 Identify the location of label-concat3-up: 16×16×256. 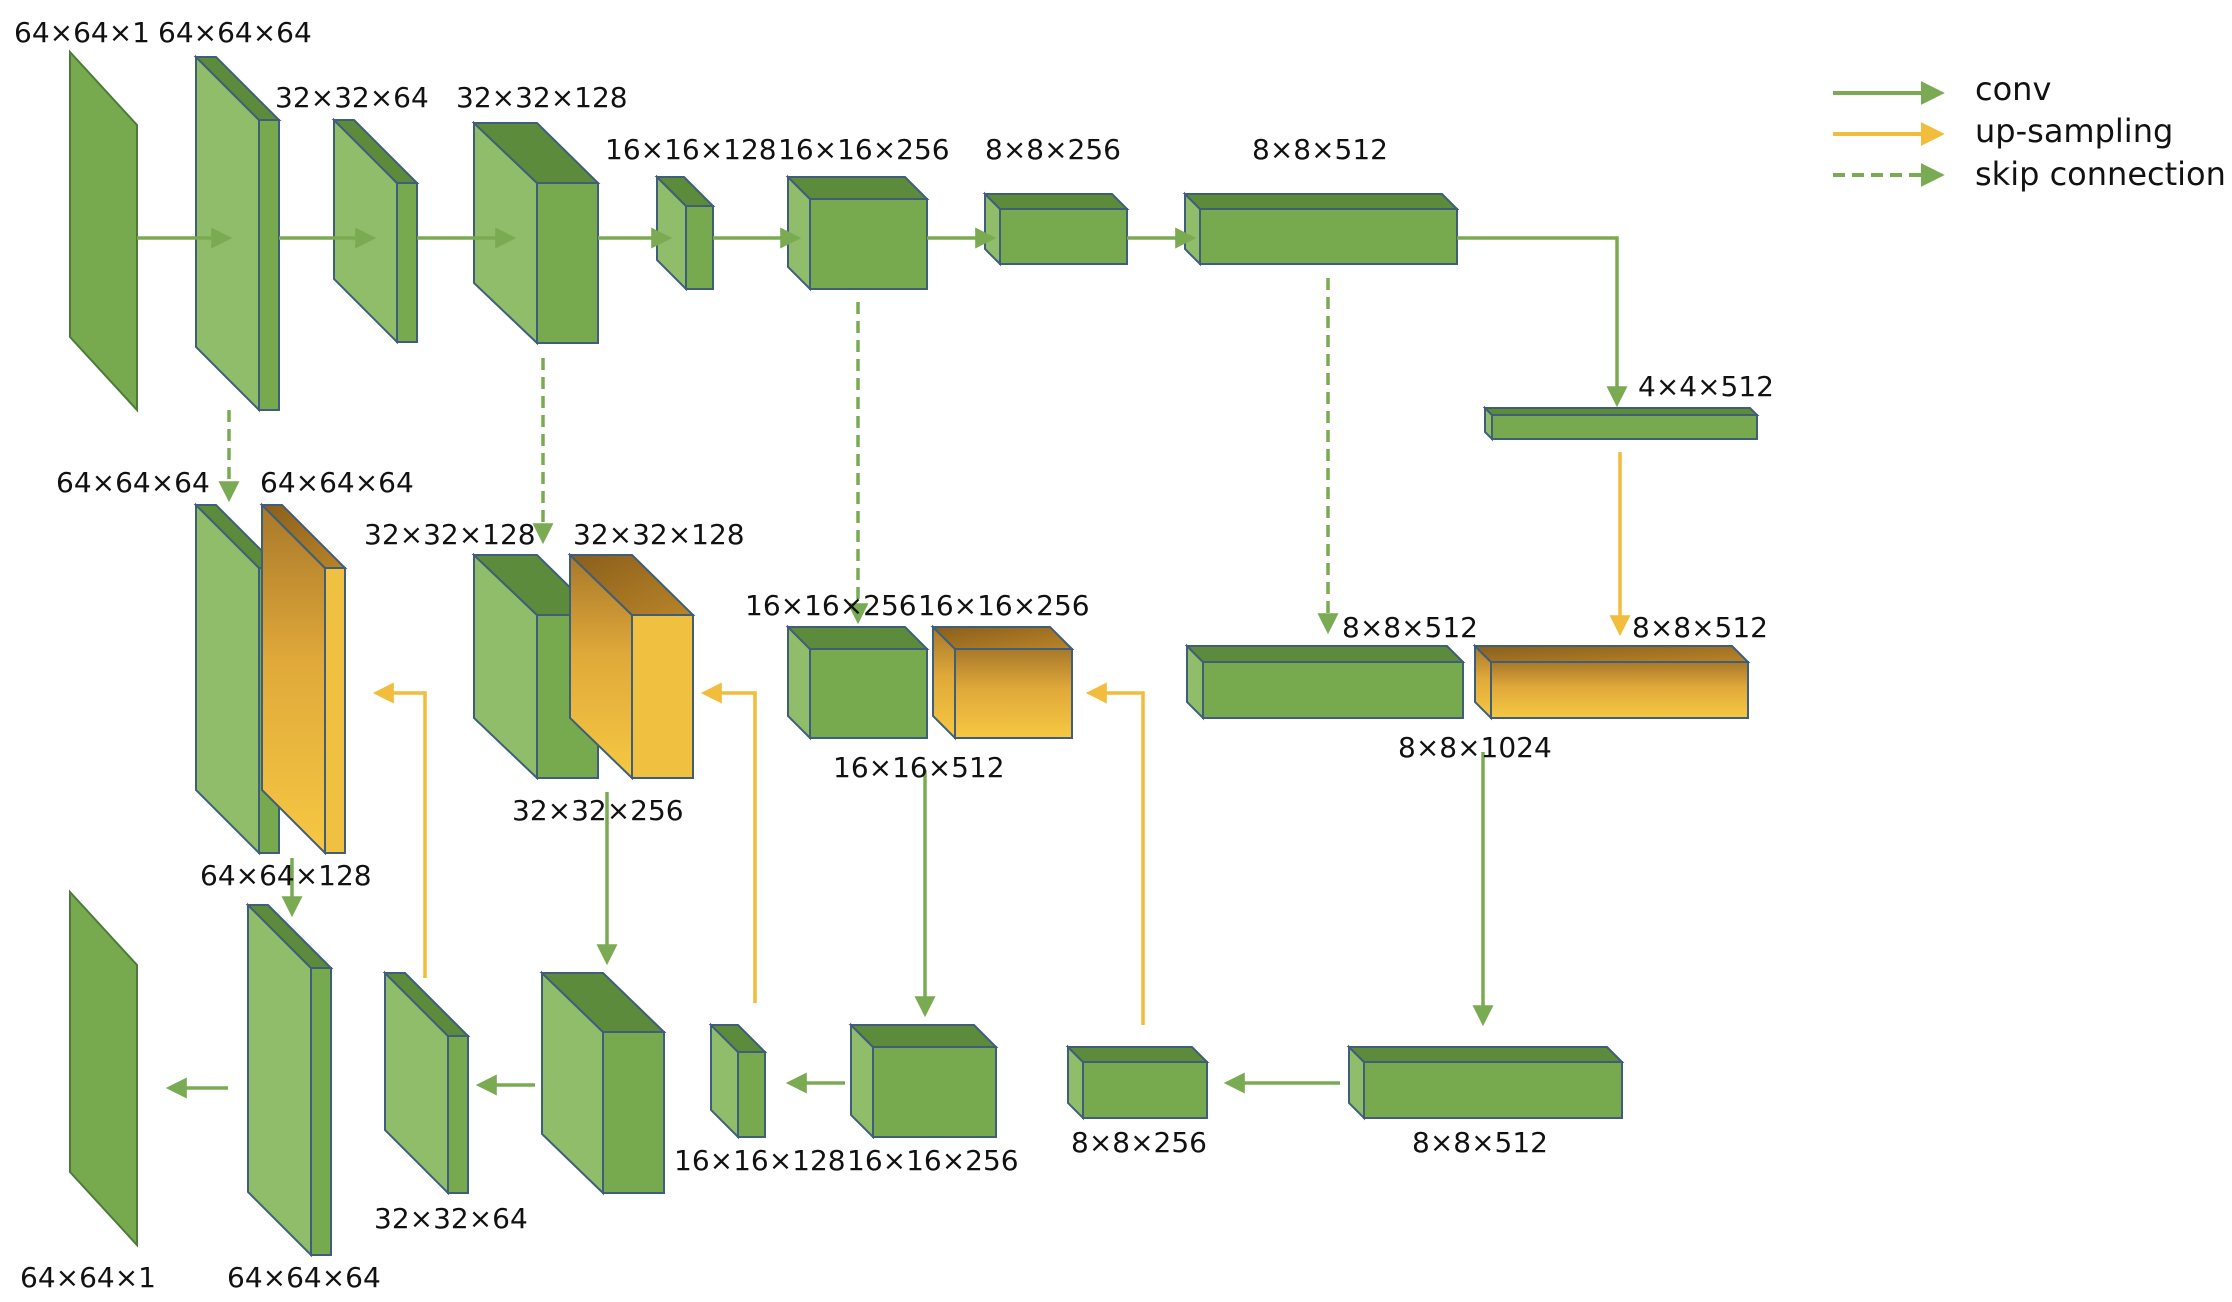
(1004, 605).